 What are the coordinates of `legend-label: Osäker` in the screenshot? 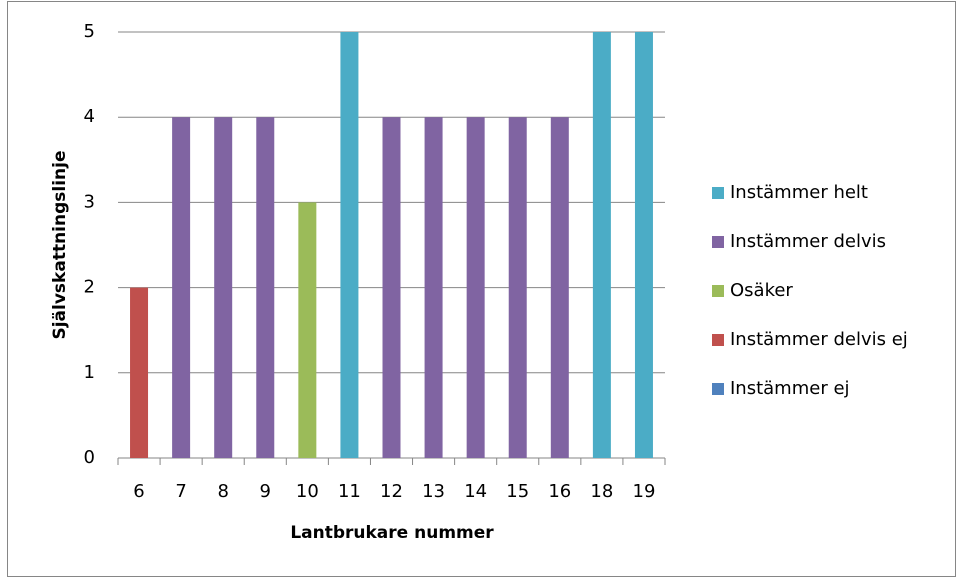 It's located at (761, 290).